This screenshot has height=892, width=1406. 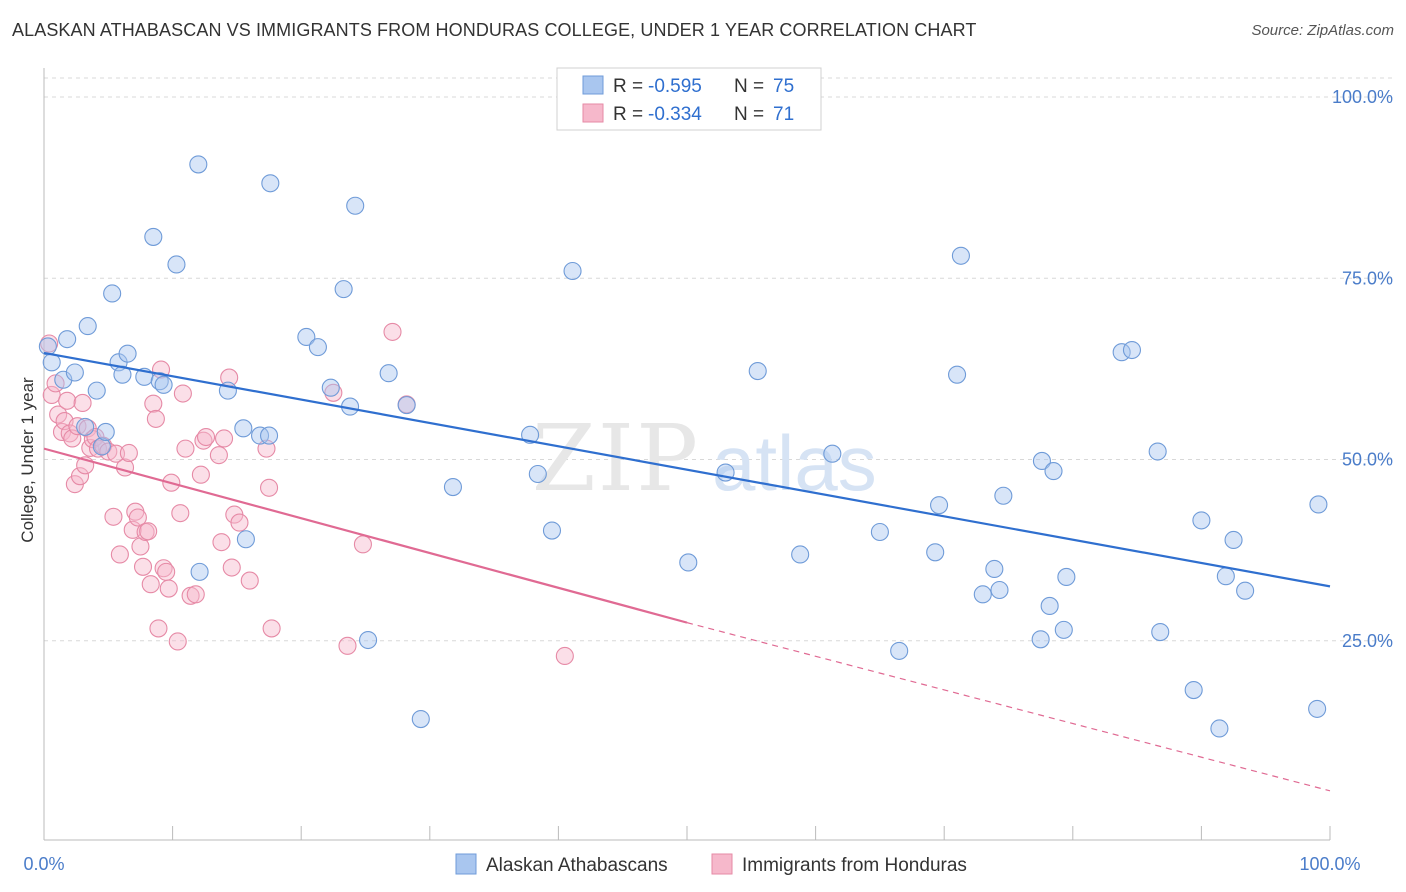 I want to click on honduras-trend-extension, so click(x=1008, y=707).